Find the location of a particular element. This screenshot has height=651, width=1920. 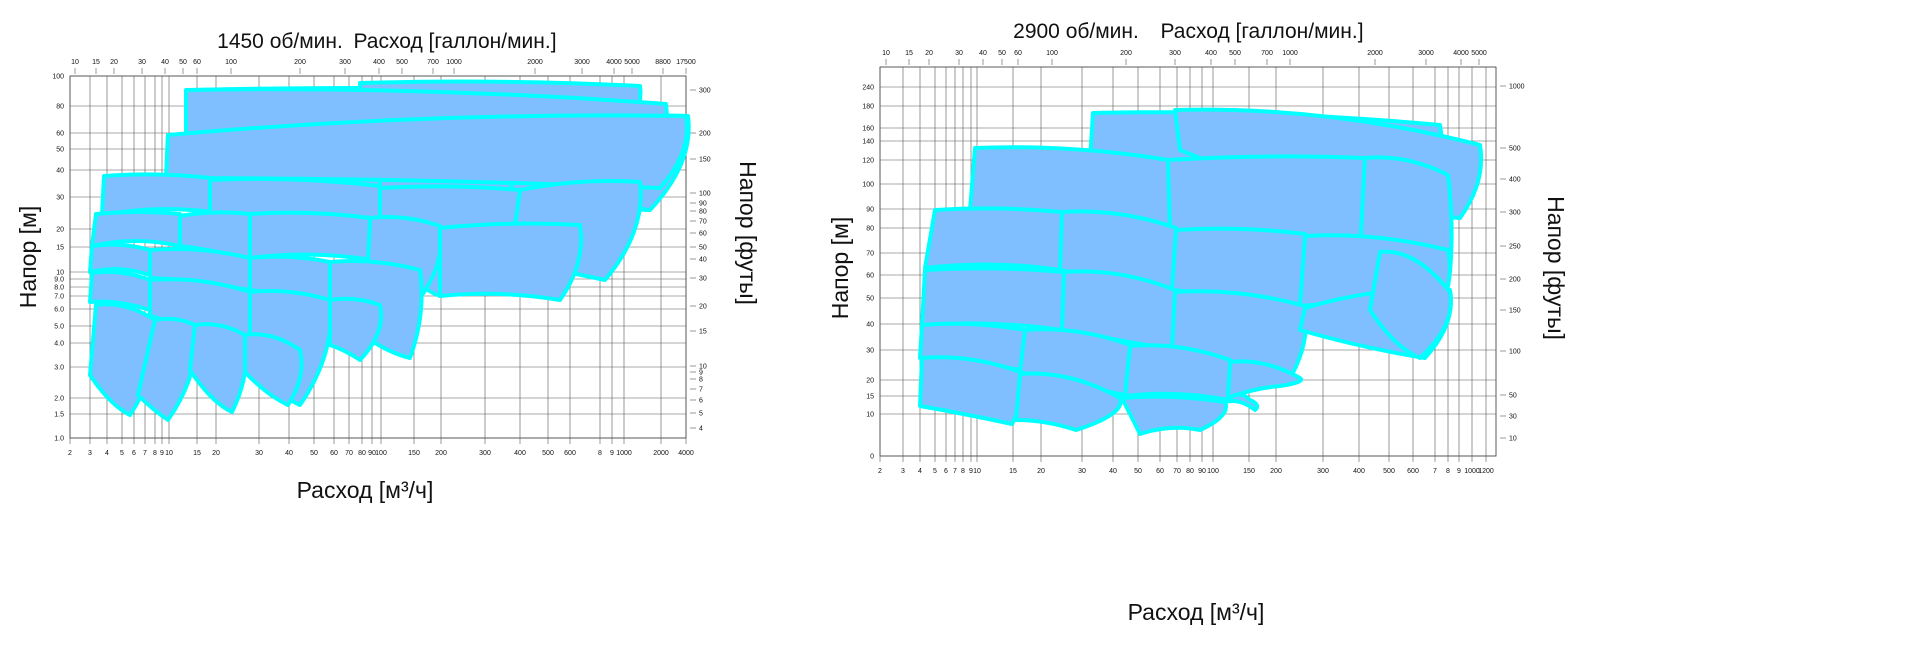

left-title-flow: Расход [галлон/мин.] is located at coordinates (454, 41).